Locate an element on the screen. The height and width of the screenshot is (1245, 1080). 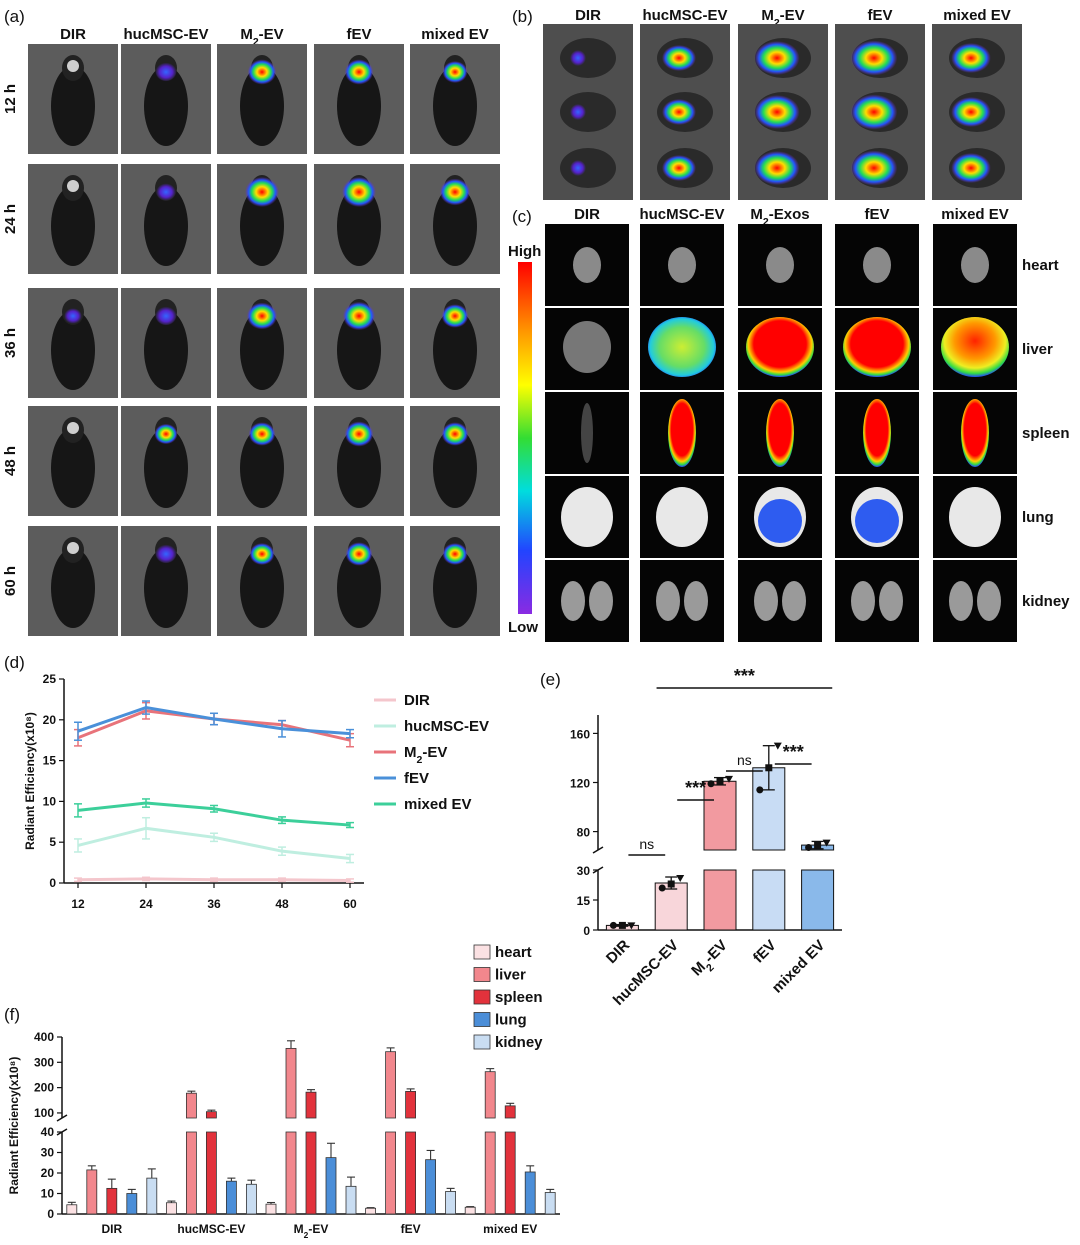
y-tick-label: 160 is located at coordinates (580, 734).